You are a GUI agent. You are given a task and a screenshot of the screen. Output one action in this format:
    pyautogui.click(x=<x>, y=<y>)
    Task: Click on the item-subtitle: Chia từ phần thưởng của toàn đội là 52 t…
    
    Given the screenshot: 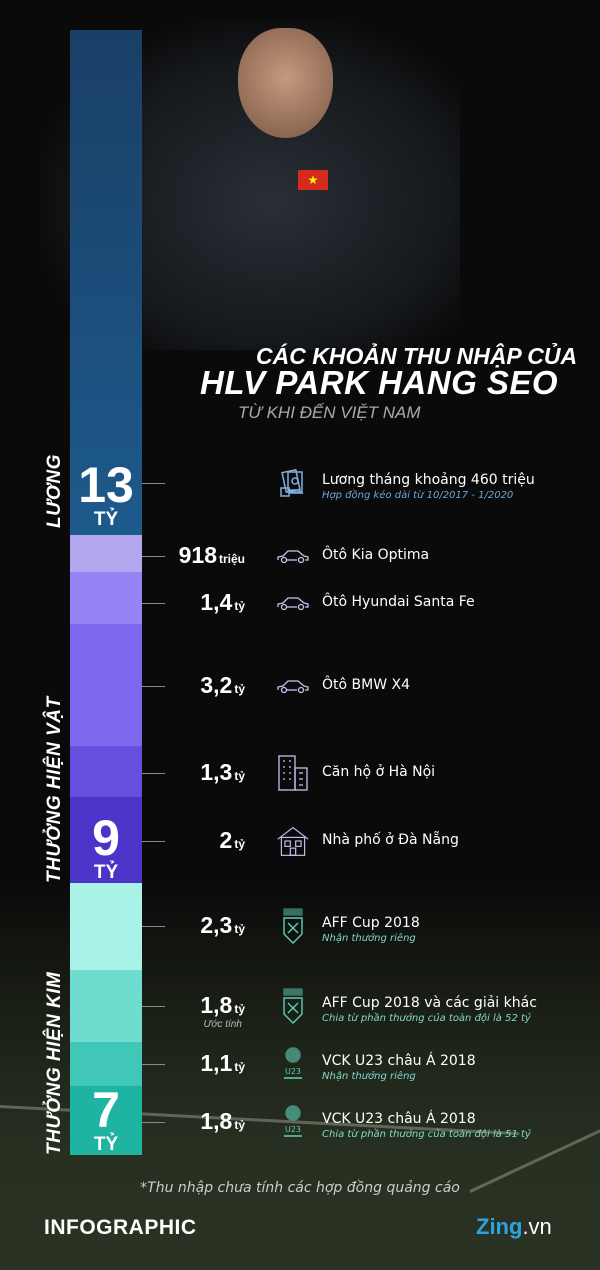 What is the action you would take?
    pyautogui.click(x=426, y=1018)
    